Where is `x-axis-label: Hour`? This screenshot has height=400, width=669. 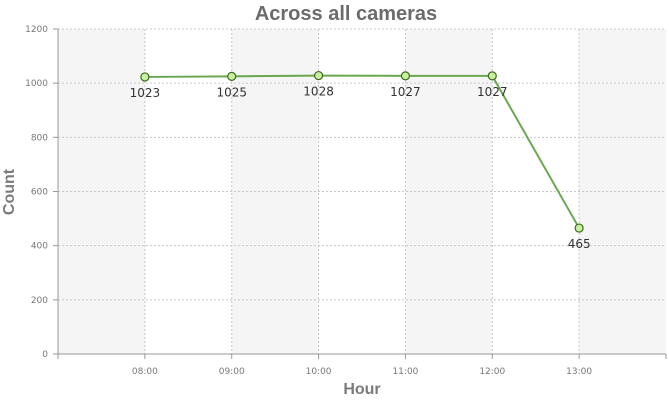
x-axis-label: Hour is located at coordinates (361, 389).